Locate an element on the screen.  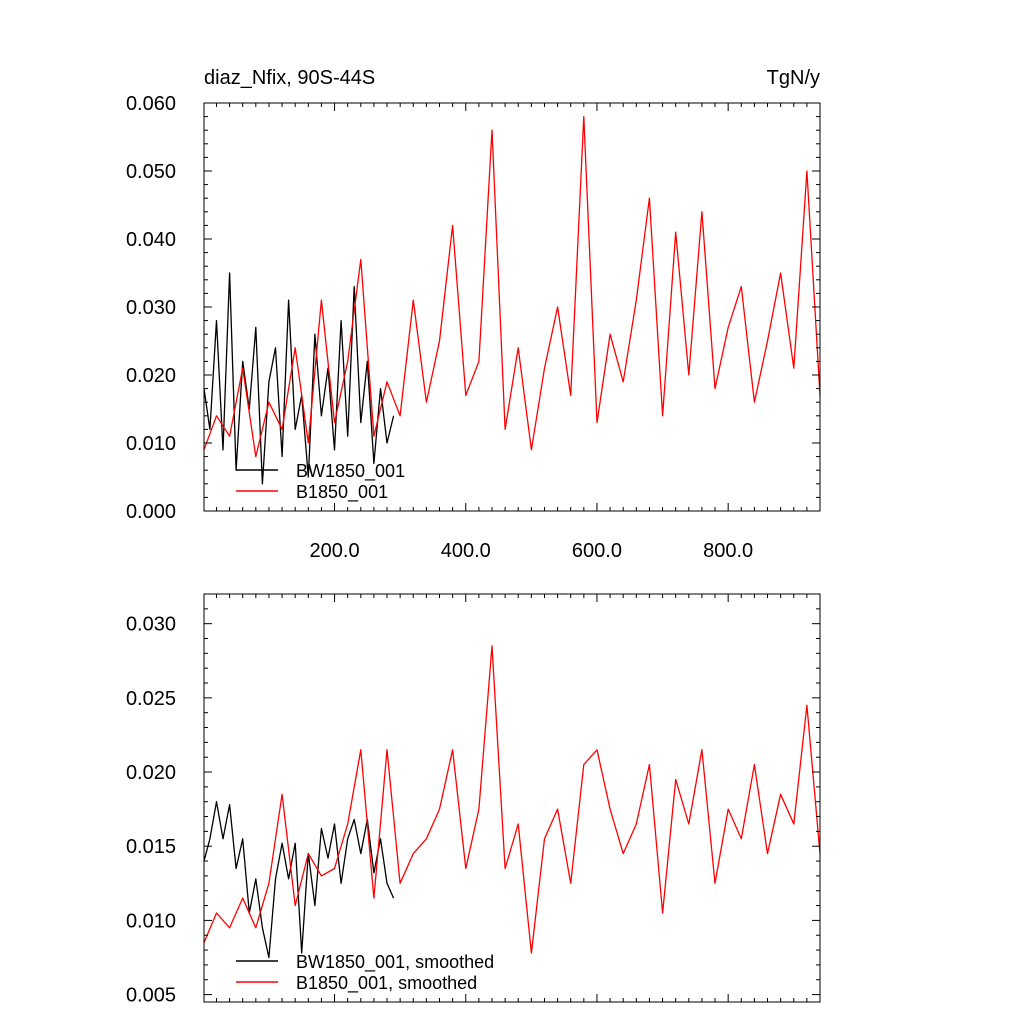
top-y-tick-label: 0.050 is located at coordinates (151, 172).